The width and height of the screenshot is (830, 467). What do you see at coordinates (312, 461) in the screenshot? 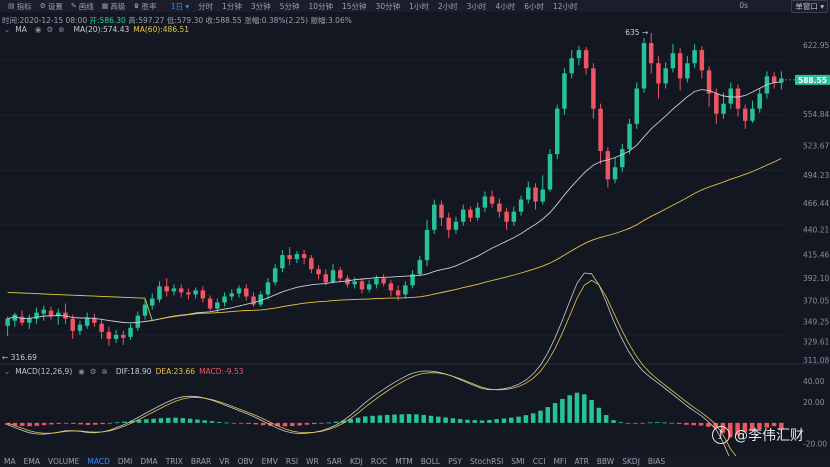
I see `indicator-wr: WR` at bounding box center [312, 461].